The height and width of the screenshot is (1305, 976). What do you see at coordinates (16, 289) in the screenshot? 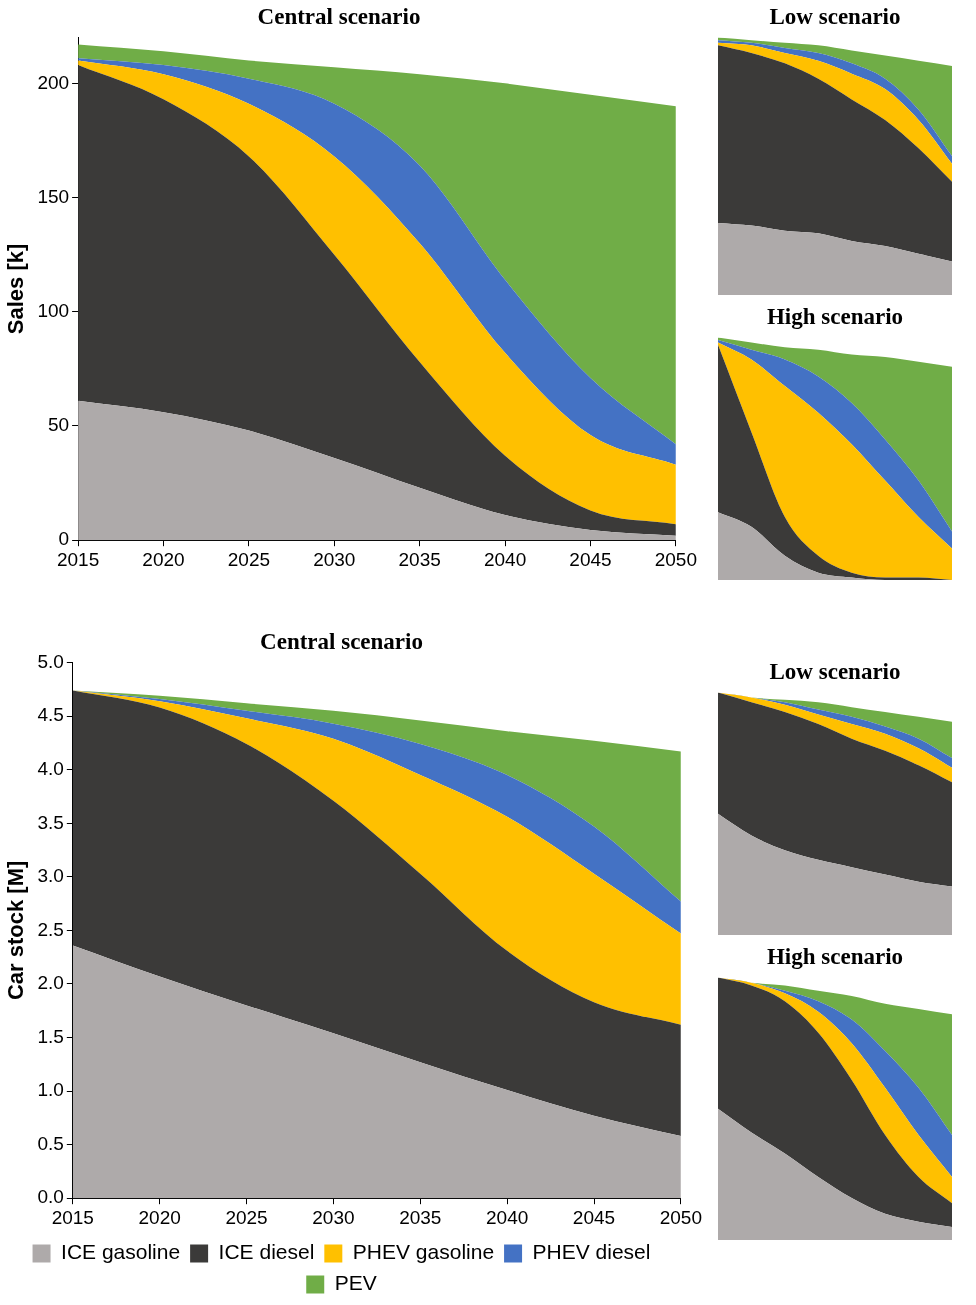
I see `y-axis-title: Sales [k]` at bounding box center [16, 289].